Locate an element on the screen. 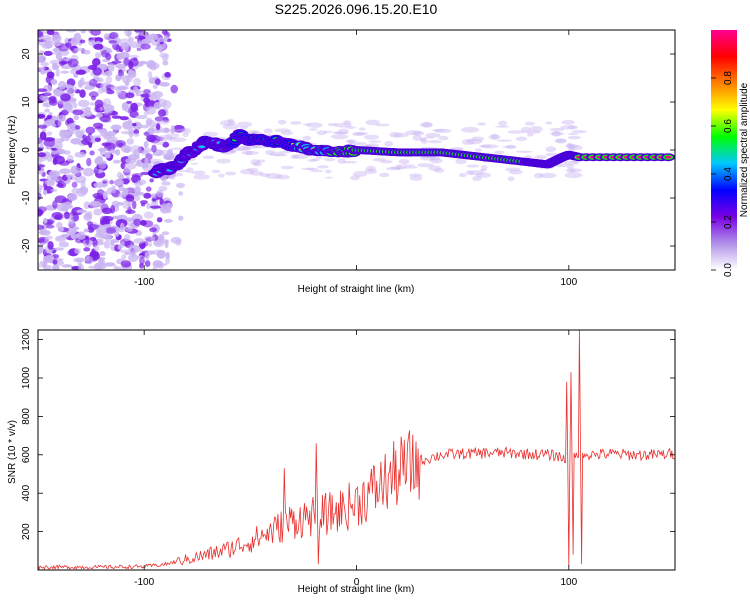 Image resolution: width=750 pixels, height=600 pixels. spectrogram-y-tick-label: 10 is located at coordinates (26, 102).